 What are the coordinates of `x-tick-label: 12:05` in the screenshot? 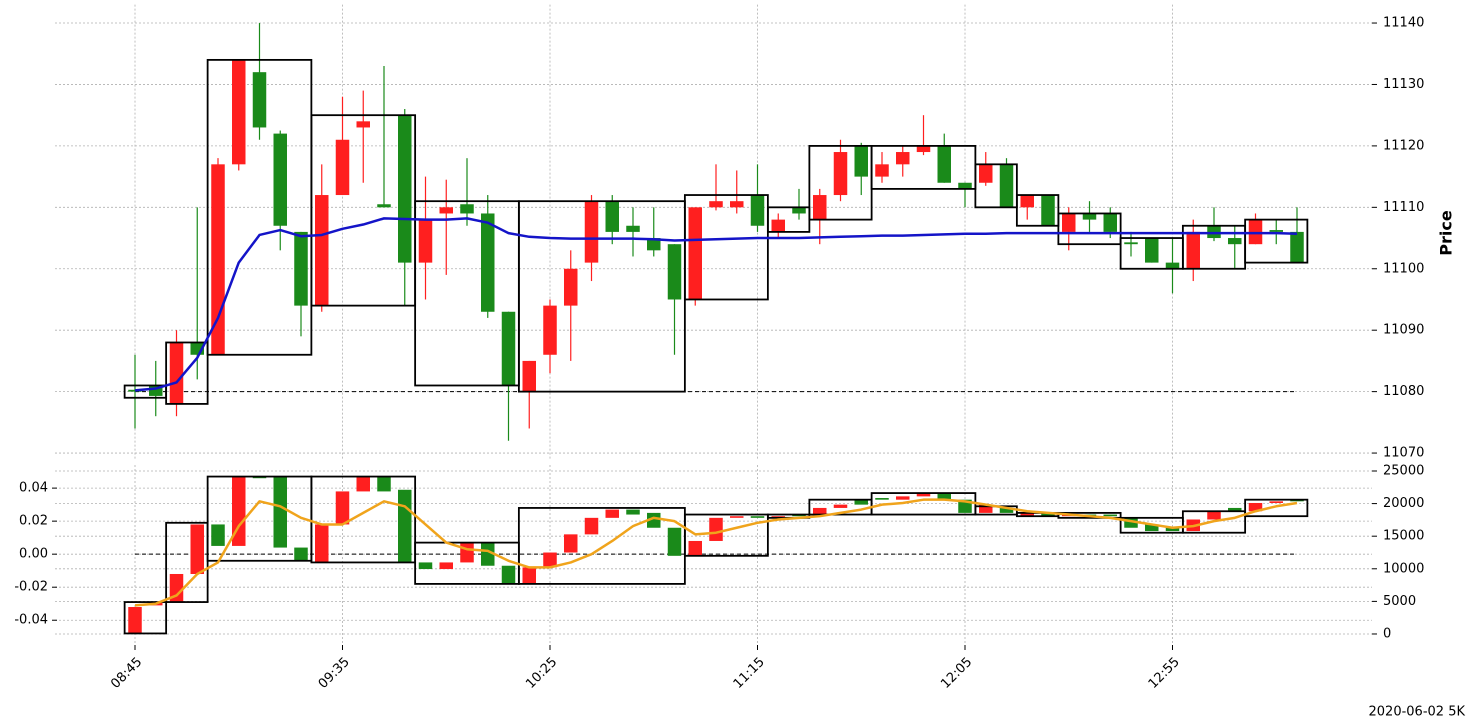 It's located at (956, 673).